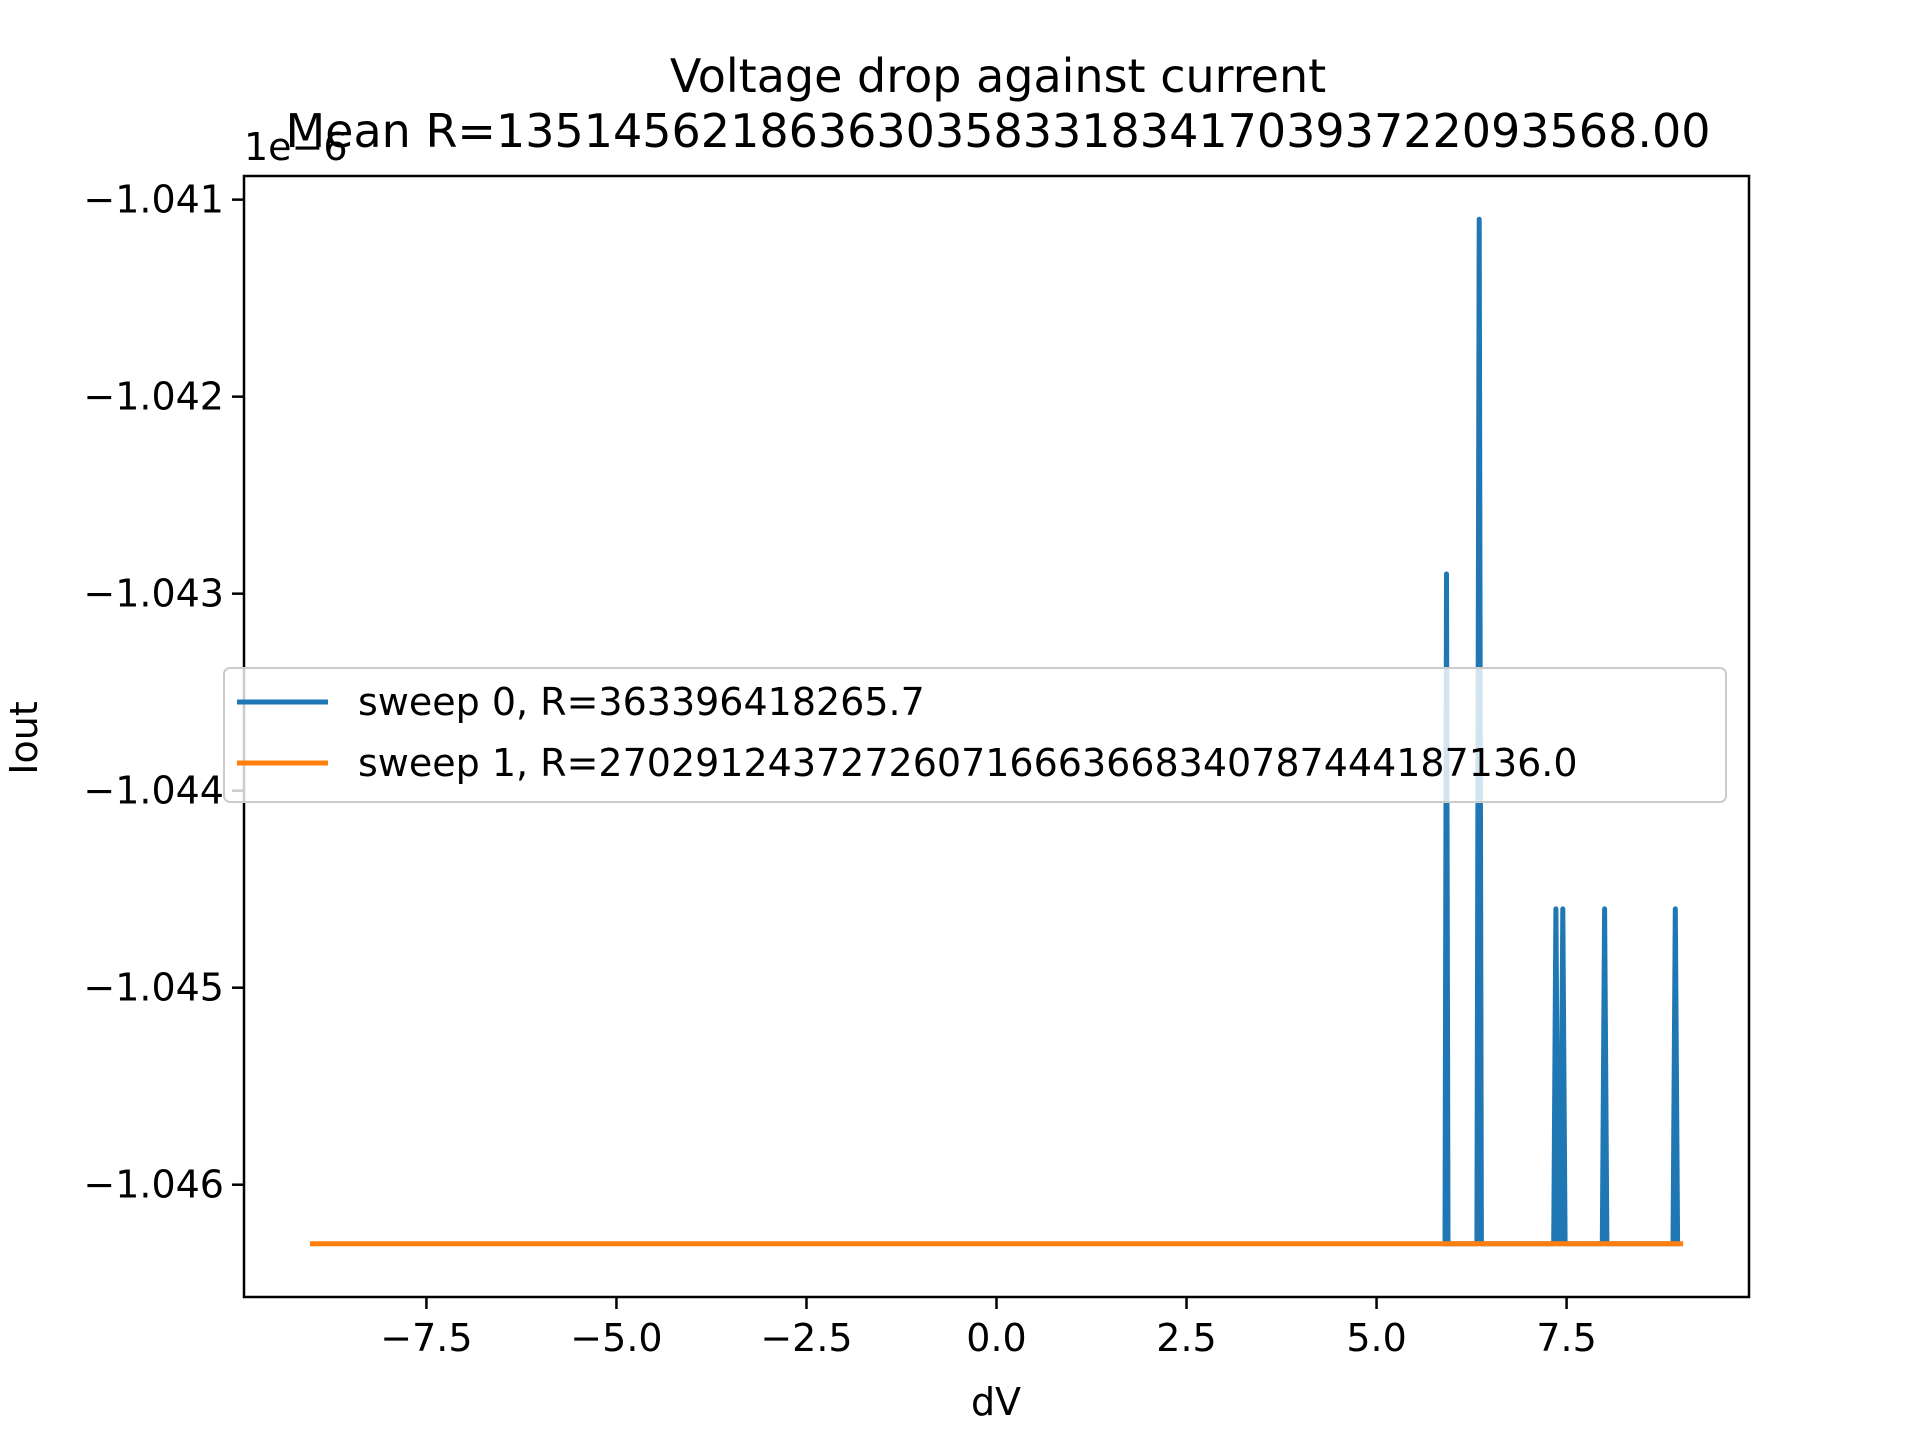  I want to click on y-tick-label: −1.045, so click(153, 988).